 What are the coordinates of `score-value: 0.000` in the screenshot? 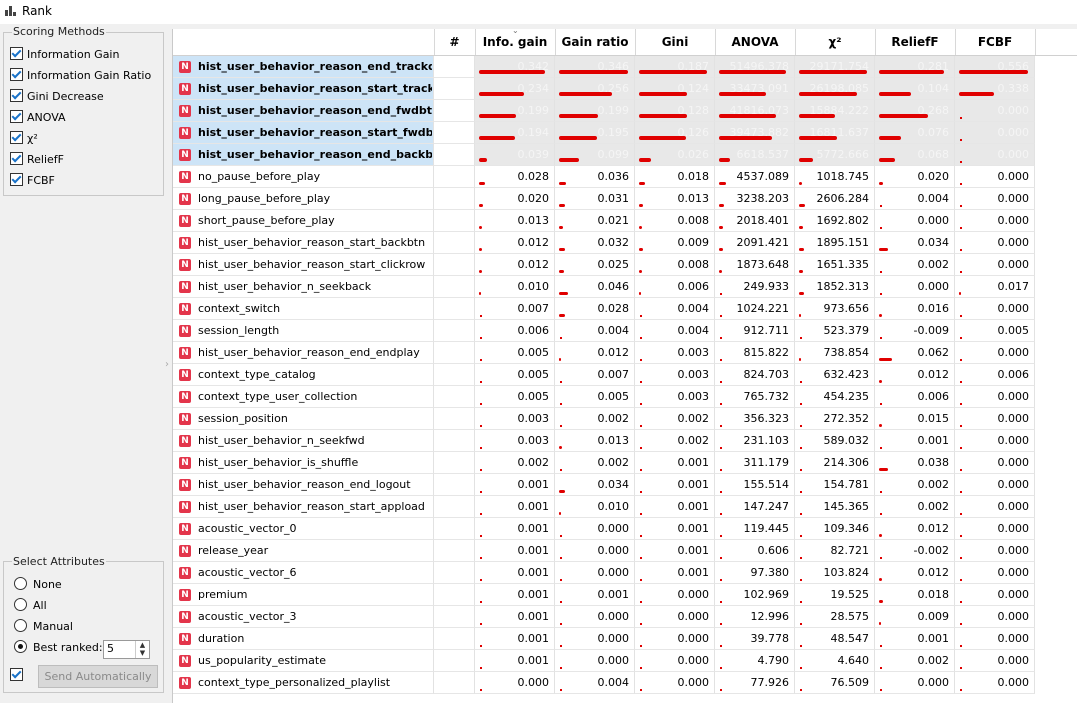 It's located at (1014, 638).